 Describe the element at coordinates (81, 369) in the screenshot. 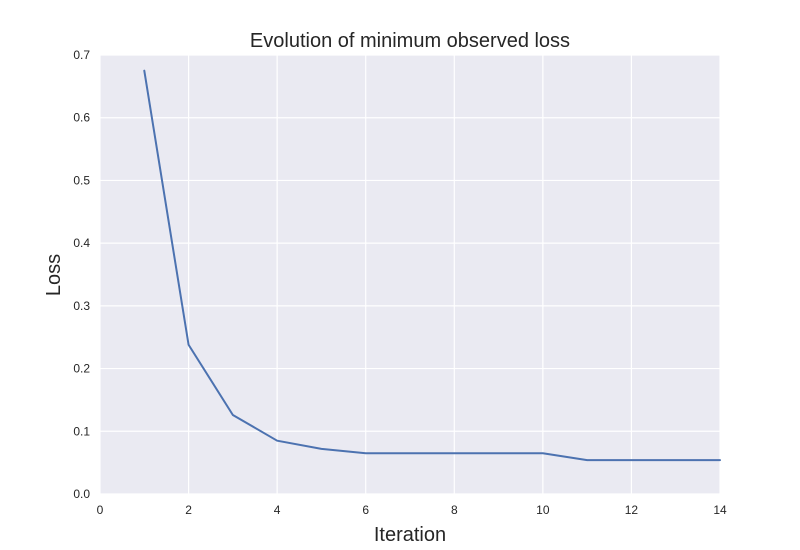

I see `y-tick-label: 0.2` at that location.